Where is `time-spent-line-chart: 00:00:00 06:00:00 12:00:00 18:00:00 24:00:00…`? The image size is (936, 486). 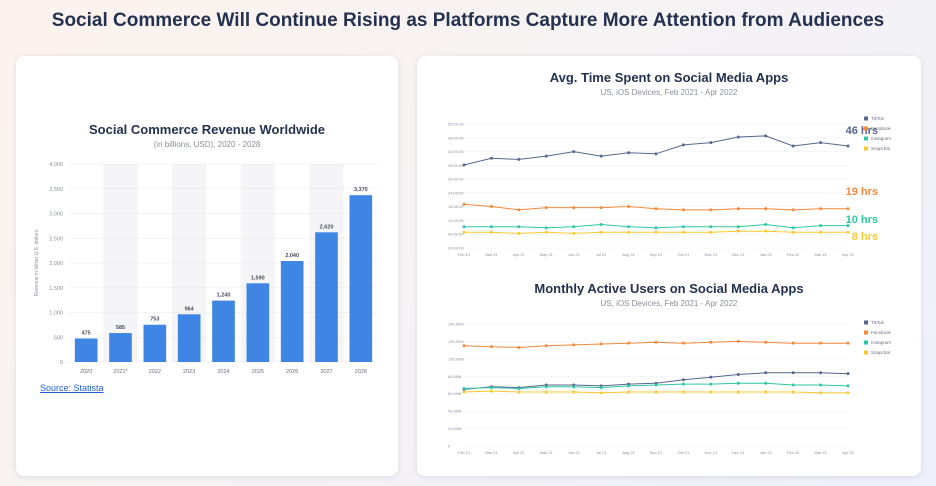
time-spent-line-chart: 00:00:00 06:00:00 12:00:00 18:00:00 24:00:00… is located at coordinates (670, 186).